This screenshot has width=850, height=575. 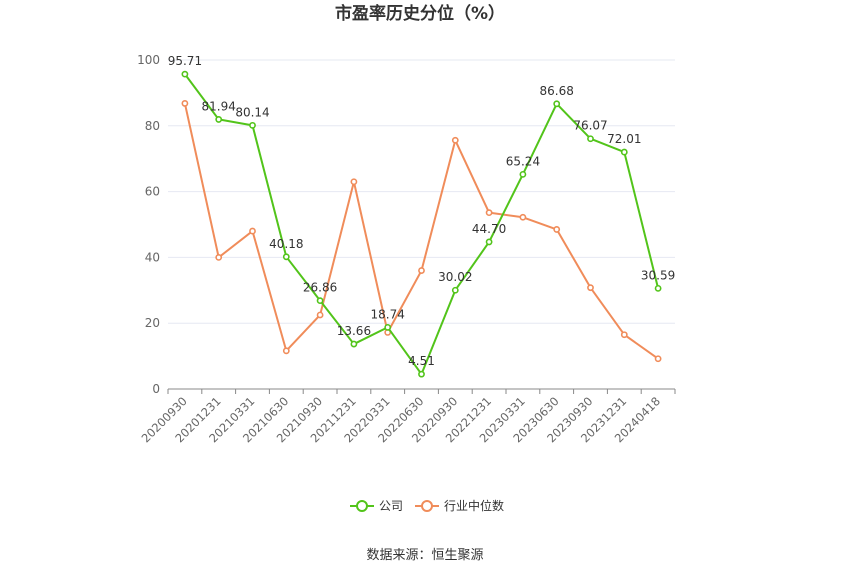 I want to click on legend-item-1: 行业中位数, so click(x=459, y=505).